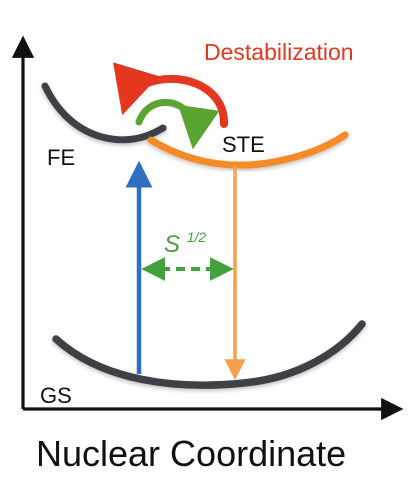 The image size is (418, 488). I want to click on x-axis-label: Nuclear Coordinate, so click(191, 453).